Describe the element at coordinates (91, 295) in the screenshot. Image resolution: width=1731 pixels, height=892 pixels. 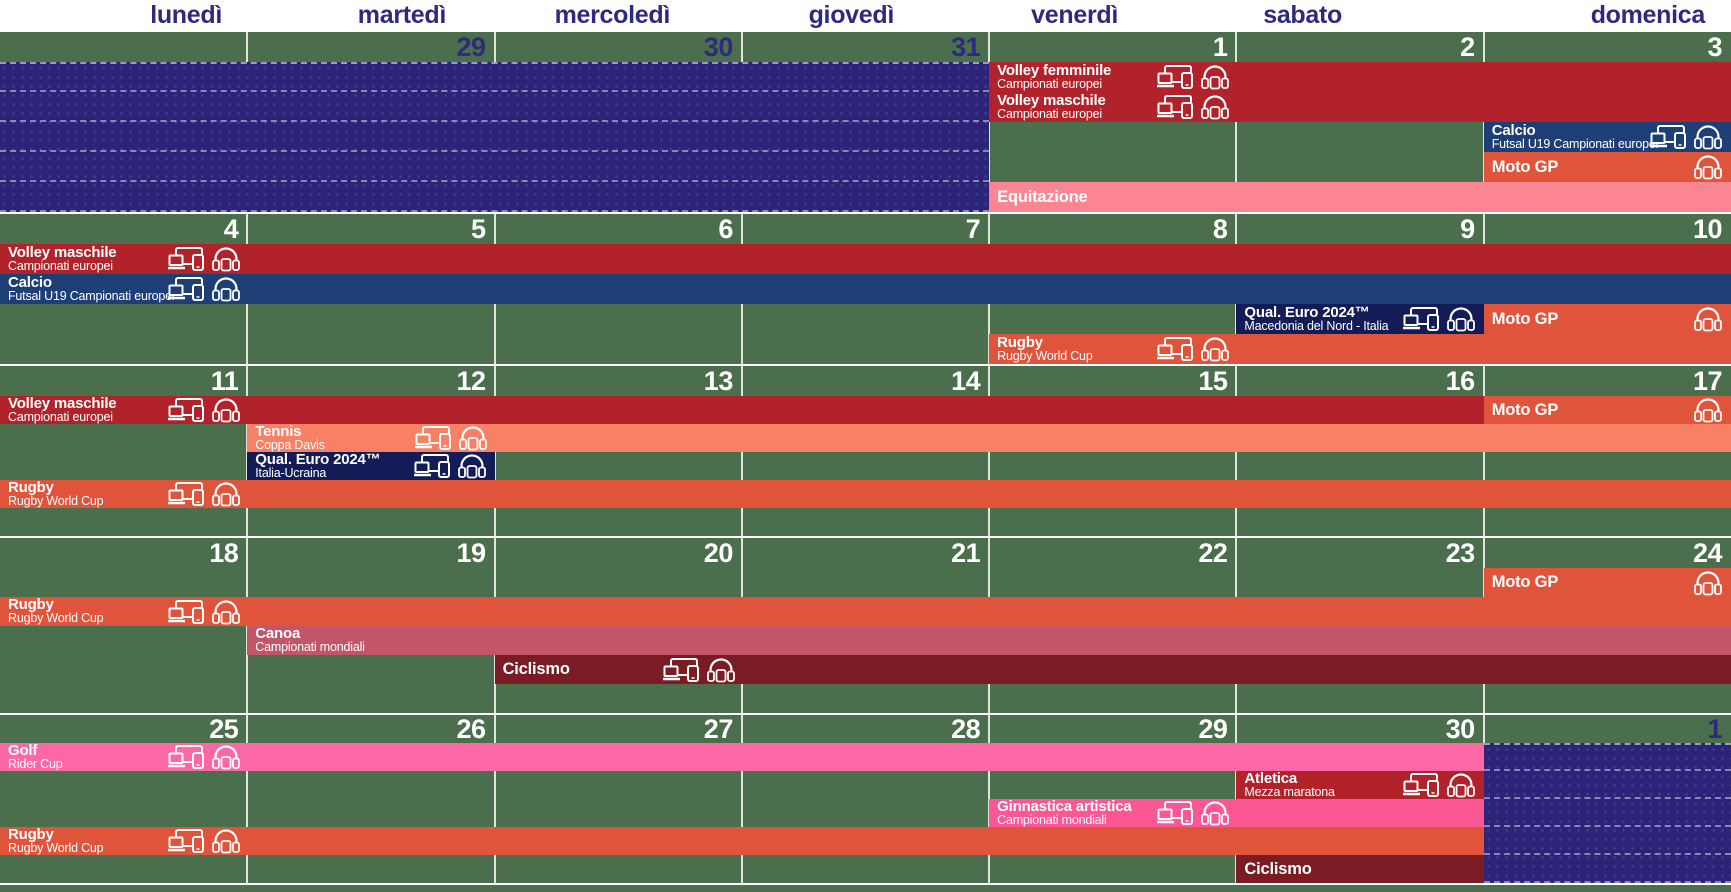
I see `event-subtitle: Futsal U19 Campionati europei` at that location.